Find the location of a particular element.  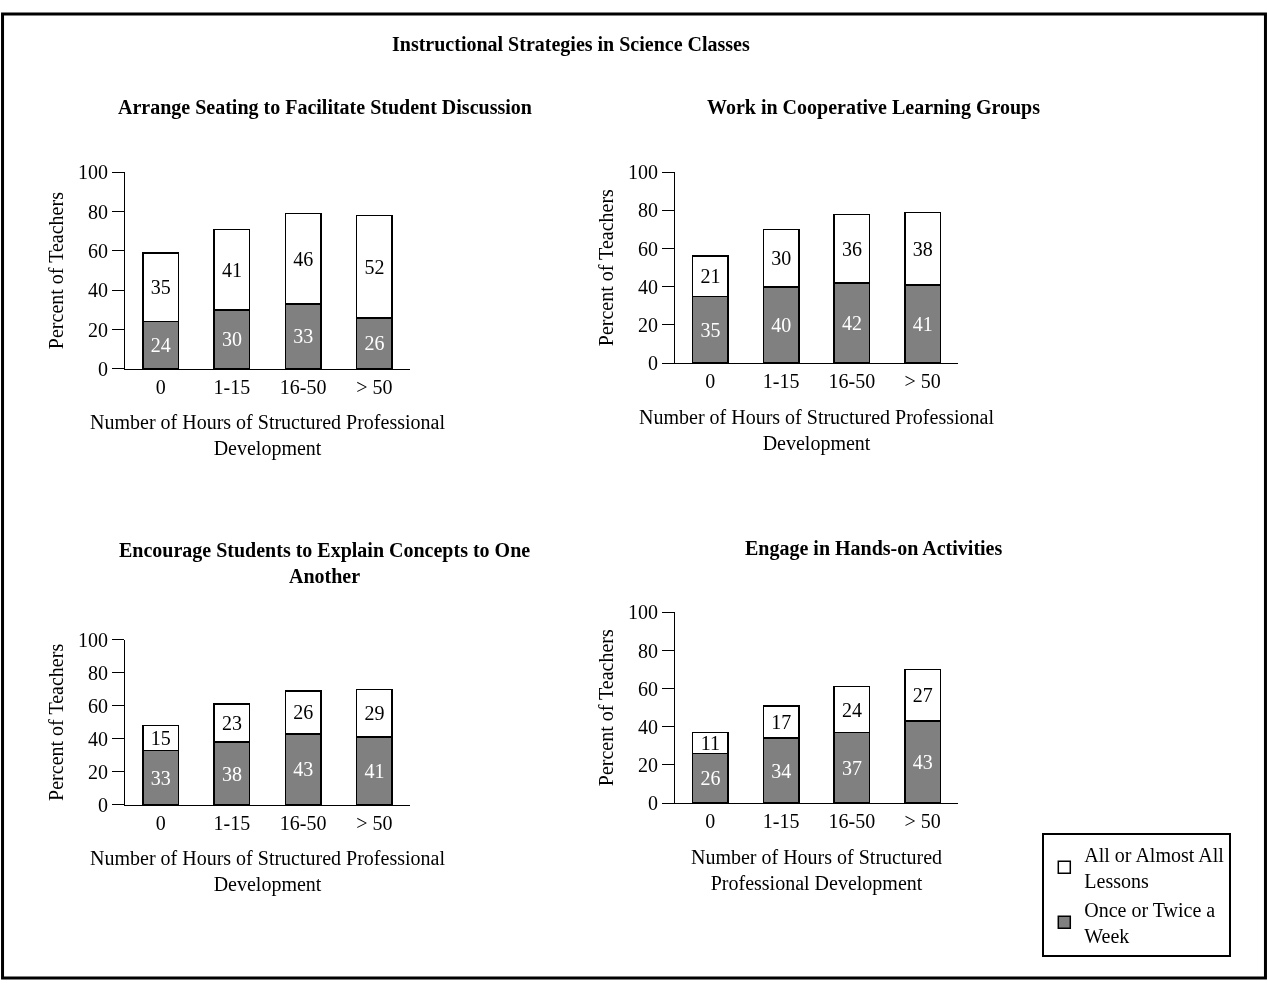

chart-title: Engage in Hands-on Activities is located at coordinates (874, 548).